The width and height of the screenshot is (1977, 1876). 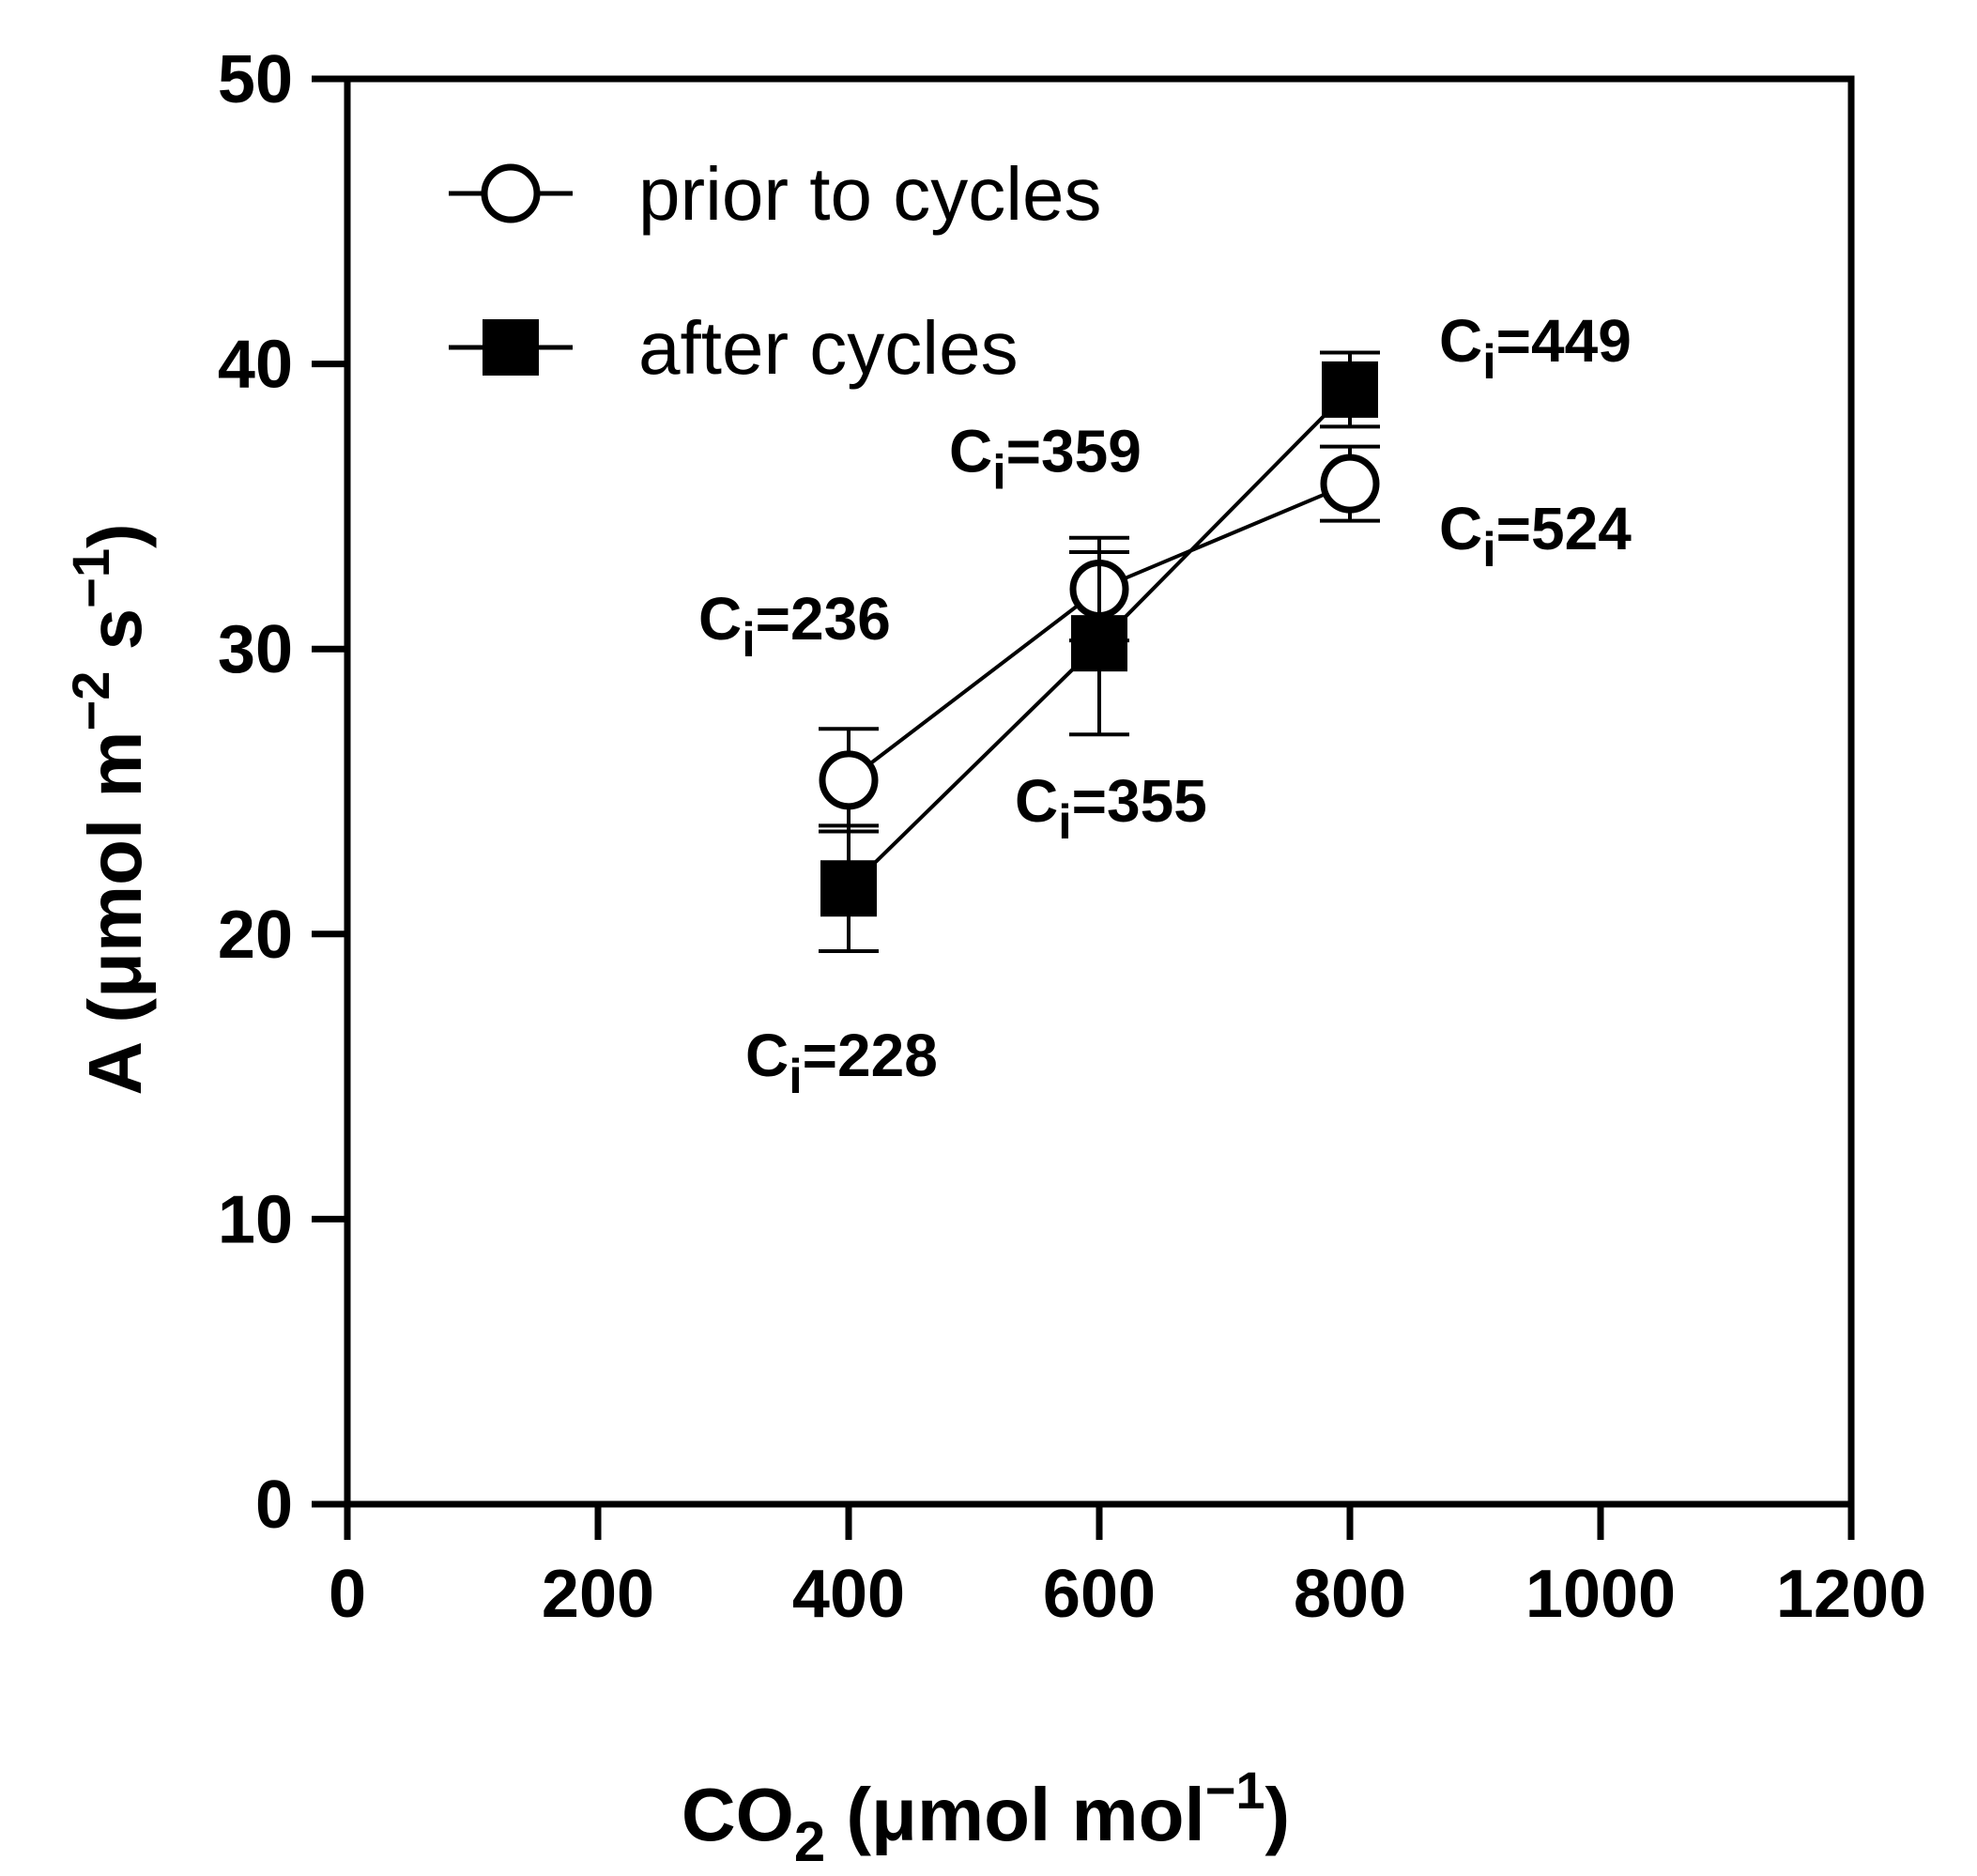 I want to click on series-after-cycles, so click(x=1099, y=652).